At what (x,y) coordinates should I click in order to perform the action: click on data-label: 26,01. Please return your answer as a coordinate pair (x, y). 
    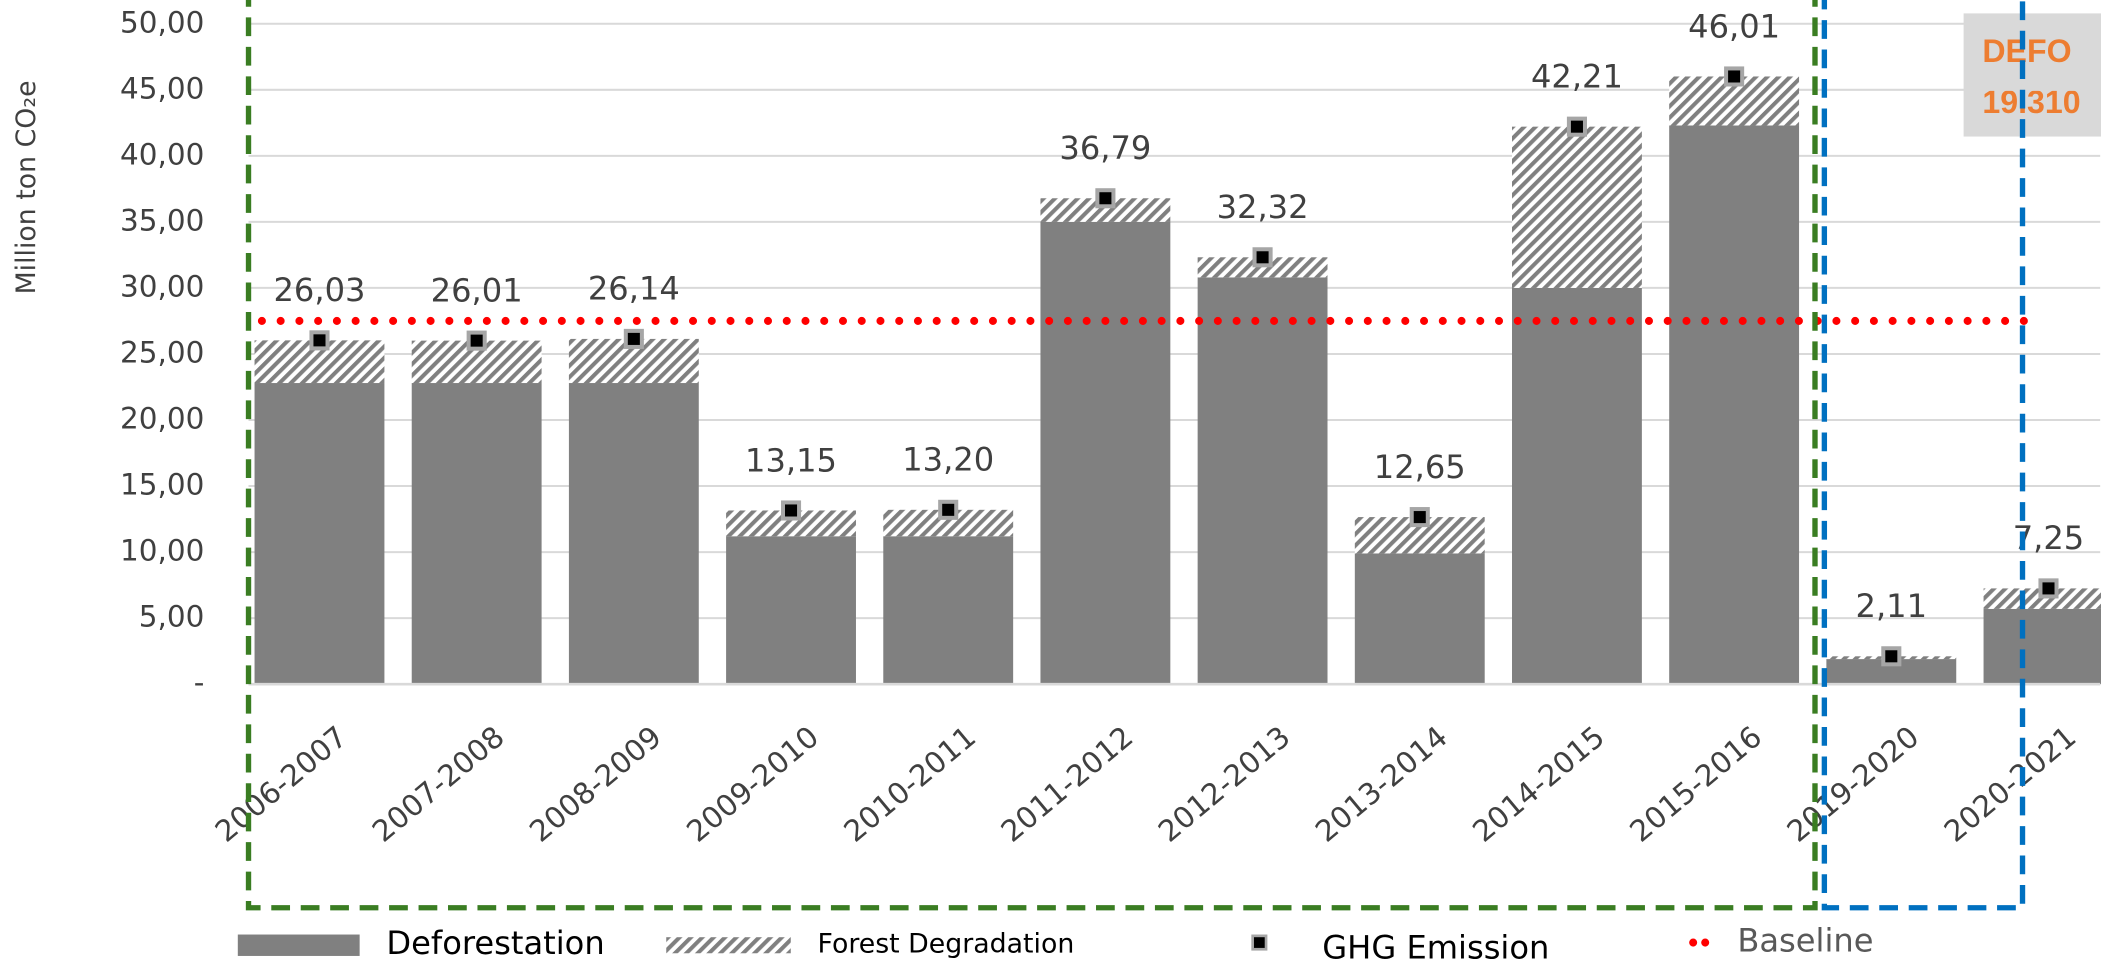
    Looking at the image, I should click on (477, 290).